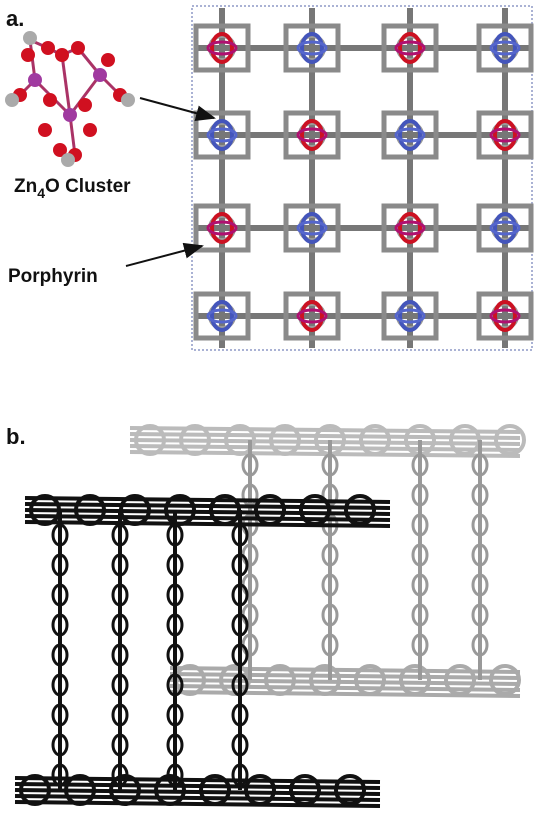 The height and width of the screenshot is (835, 534). Describe the element at coordinates (72, 188) in the screenshot. I see `cluster-label: Zn4O Cluster` at that location.